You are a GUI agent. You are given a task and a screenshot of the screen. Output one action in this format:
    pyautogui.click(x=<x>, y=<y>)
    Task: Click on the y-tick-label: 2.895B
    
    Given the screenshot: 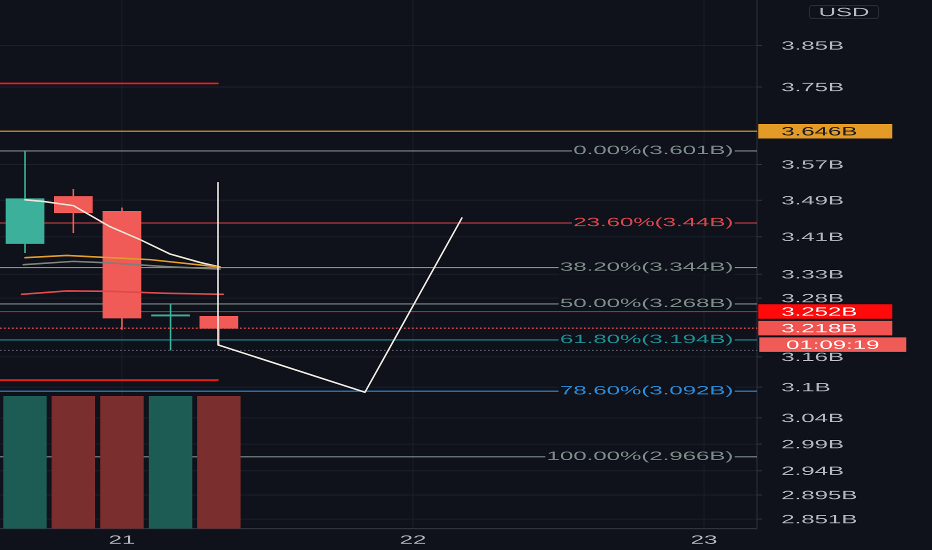 What is the action you would take?
    pyautogui.click(x=819, y=495)
    